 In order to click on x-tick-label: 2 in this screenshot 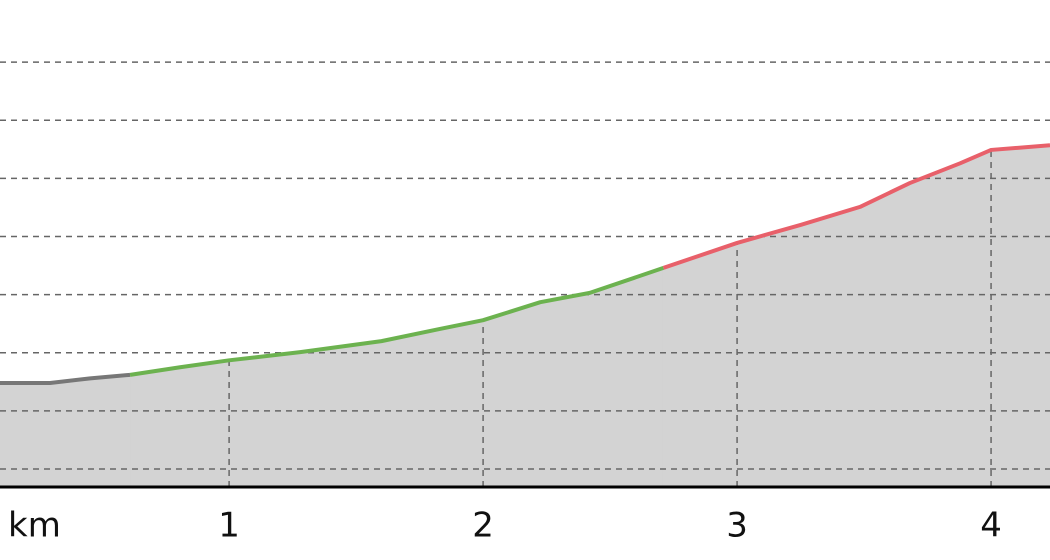, I will do `click(483, 526)`.